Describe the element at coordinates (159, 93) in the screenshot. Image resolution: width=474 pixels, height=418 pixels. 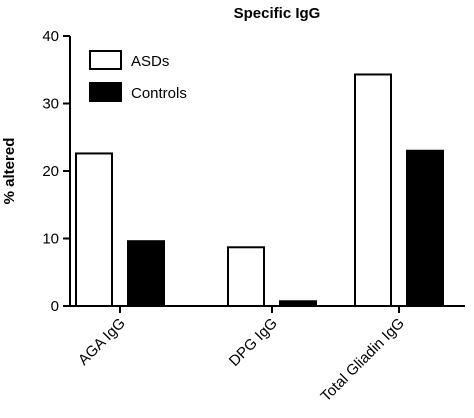
I see `legend-label: Controls` at that location.